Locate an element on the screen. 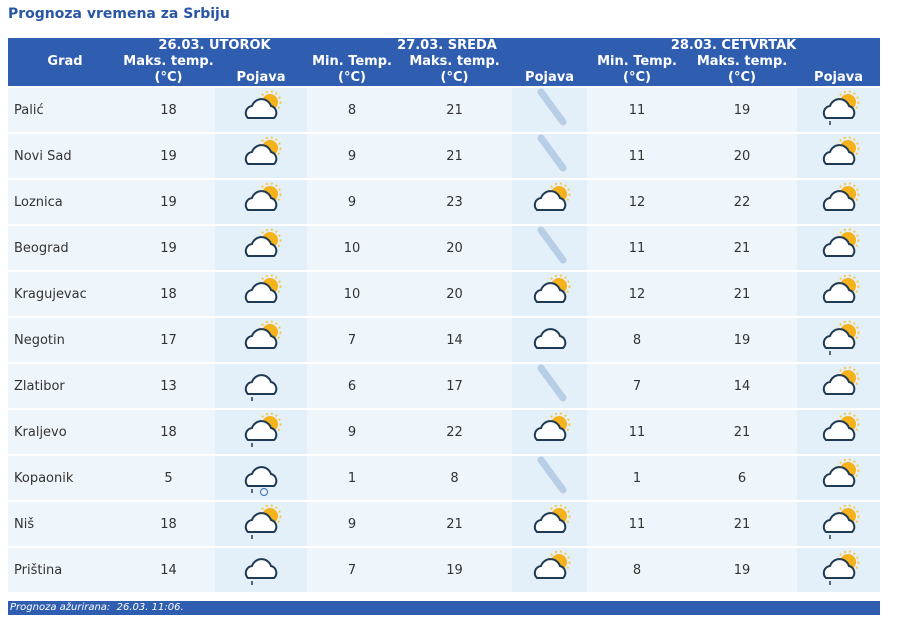 The height and width of the screenshot is (628, 900). table-row: Kopaonik 5 1 8 1 6 is located at coordinates (444, 477).